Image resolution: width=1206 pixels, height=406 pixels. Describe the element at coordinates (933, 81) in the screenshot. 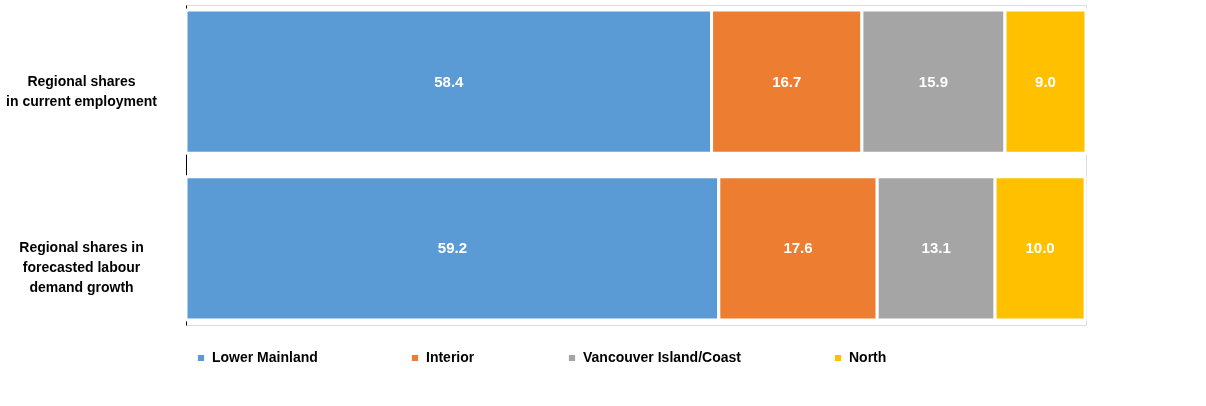

I see `data-label: 15.9` at that location.